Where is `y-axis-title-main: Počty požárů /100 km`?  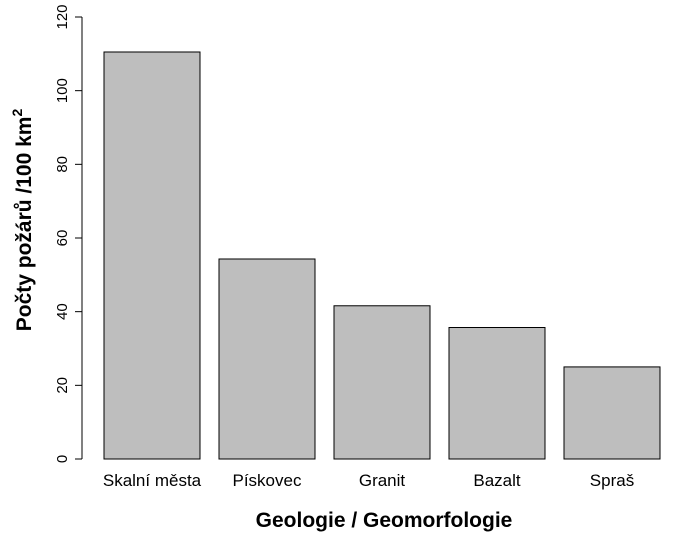
y-axis-title-main: Počty požárů /100 km is located at coordinates (24, 224).